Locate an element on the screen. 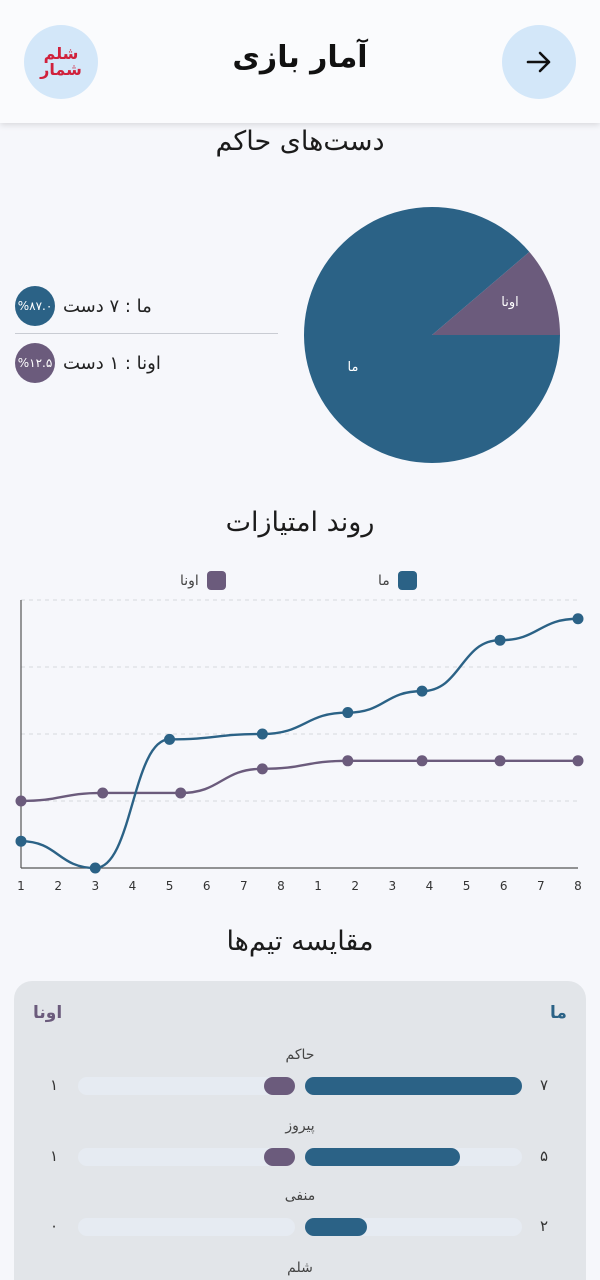 The height and width of the screenshot is (1280, 600). legend-them: اونا is located at coordinates (203, 580).